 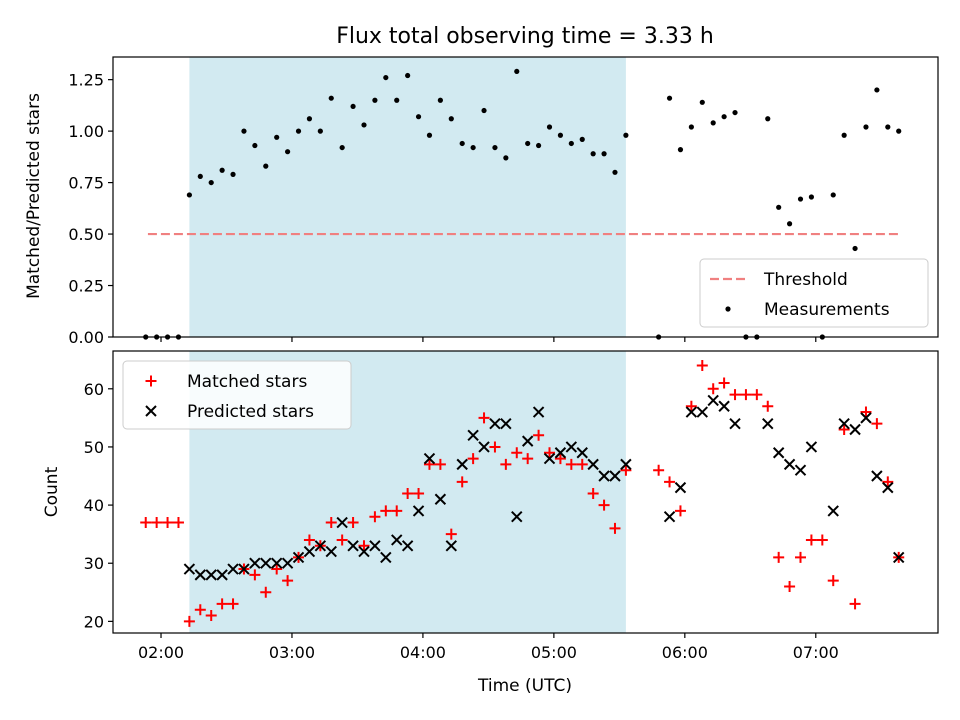 What do you see at coordinates (86, 131) in the screenshot?
I see `top-y-tick-label: 1.00` at bounding box center [86, 131].